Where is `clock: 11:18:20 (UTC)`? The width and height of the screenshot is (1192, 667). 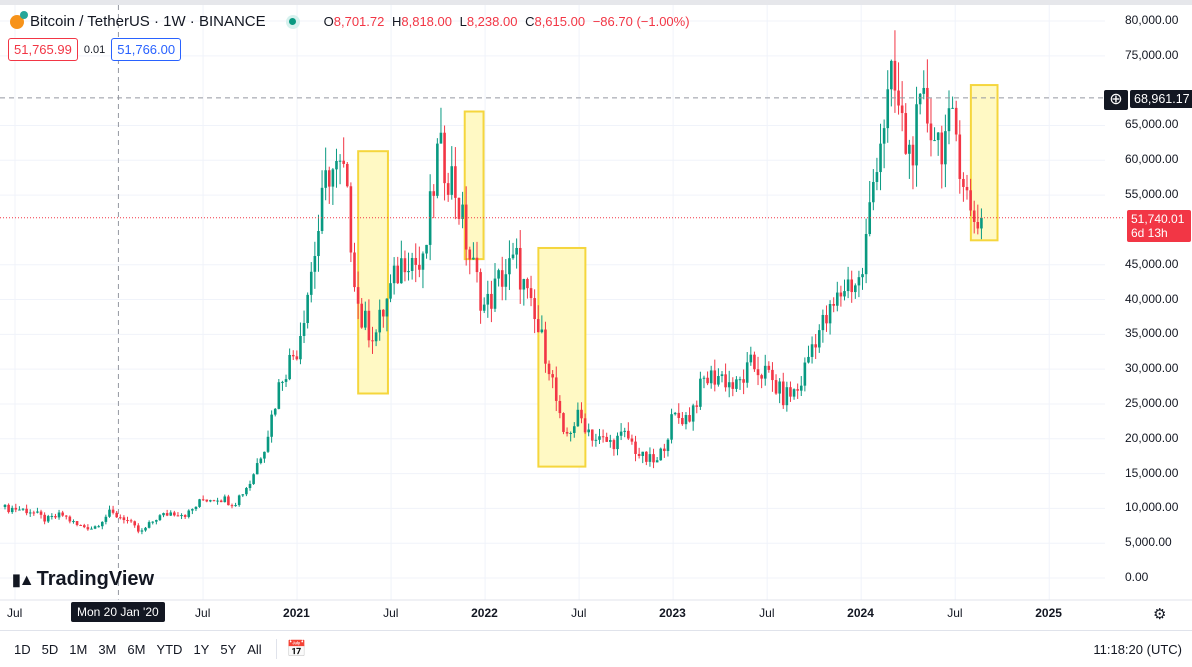
clock: 11:18:20 (UTC) is located at coordinates (1137, 649).